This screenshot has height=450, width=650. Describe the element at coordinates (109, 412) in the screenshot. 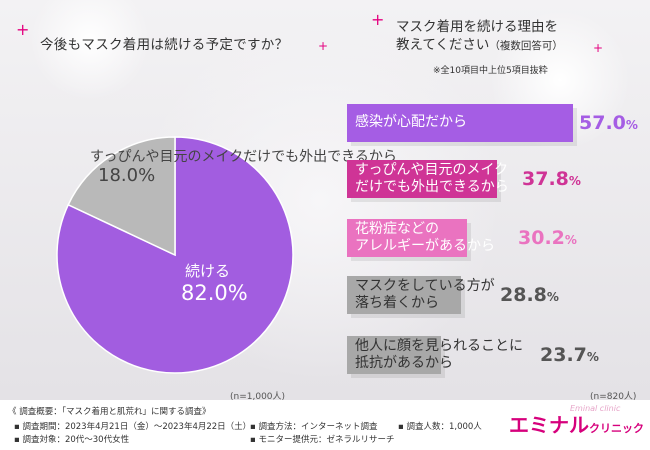

I see `survey-overview: 《 調査概要：「マスク着用と肌荒れ」に関する調査》` at that location.